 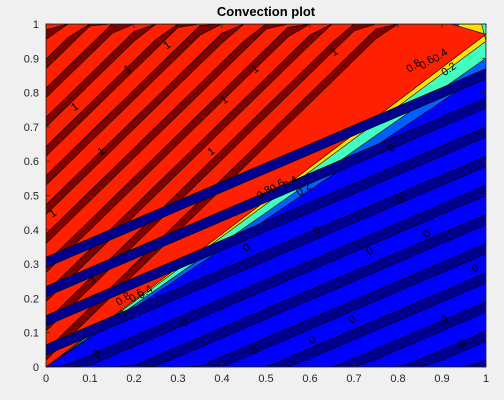 I want to click on x-tick-label-6: 0.6, so click(x=309, y=379).